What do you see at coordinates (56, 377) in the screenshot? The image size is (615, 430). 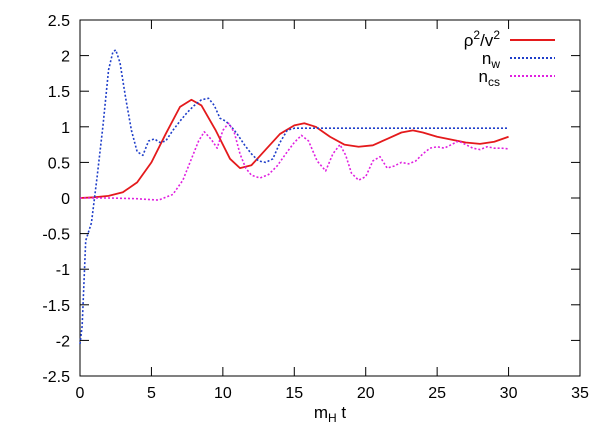 I see `y-tick-label: -2.5` at bounding box center [56, 377].